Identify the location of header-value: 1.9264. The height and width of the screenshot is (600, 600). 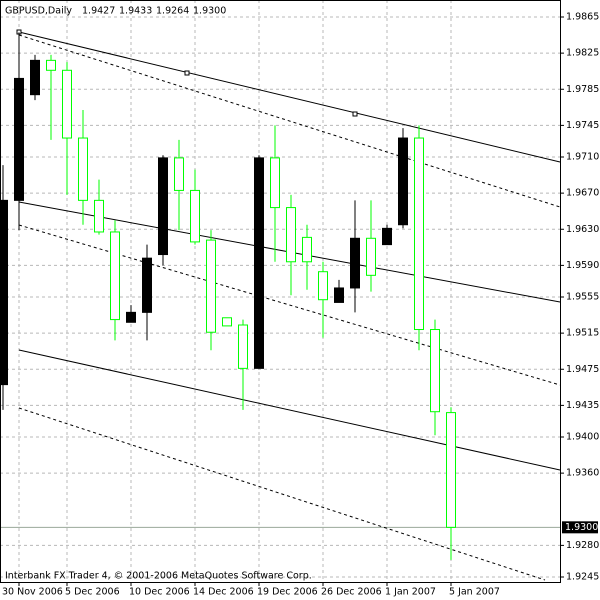
(172, 11).